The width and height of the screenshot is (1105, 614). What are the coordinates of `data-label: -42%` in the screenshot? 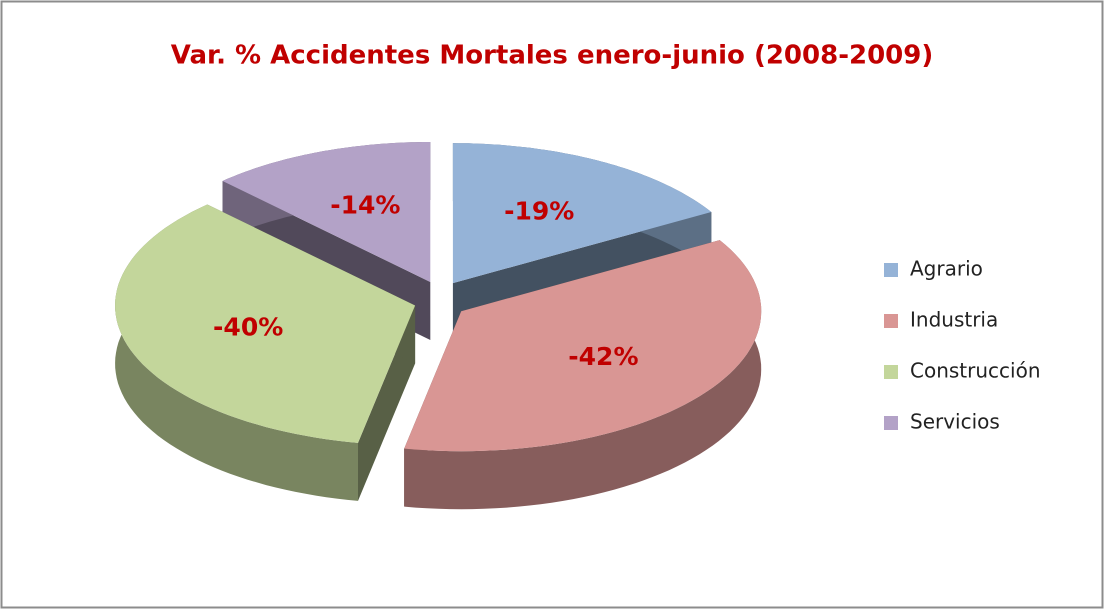 It's located at (603, 356).